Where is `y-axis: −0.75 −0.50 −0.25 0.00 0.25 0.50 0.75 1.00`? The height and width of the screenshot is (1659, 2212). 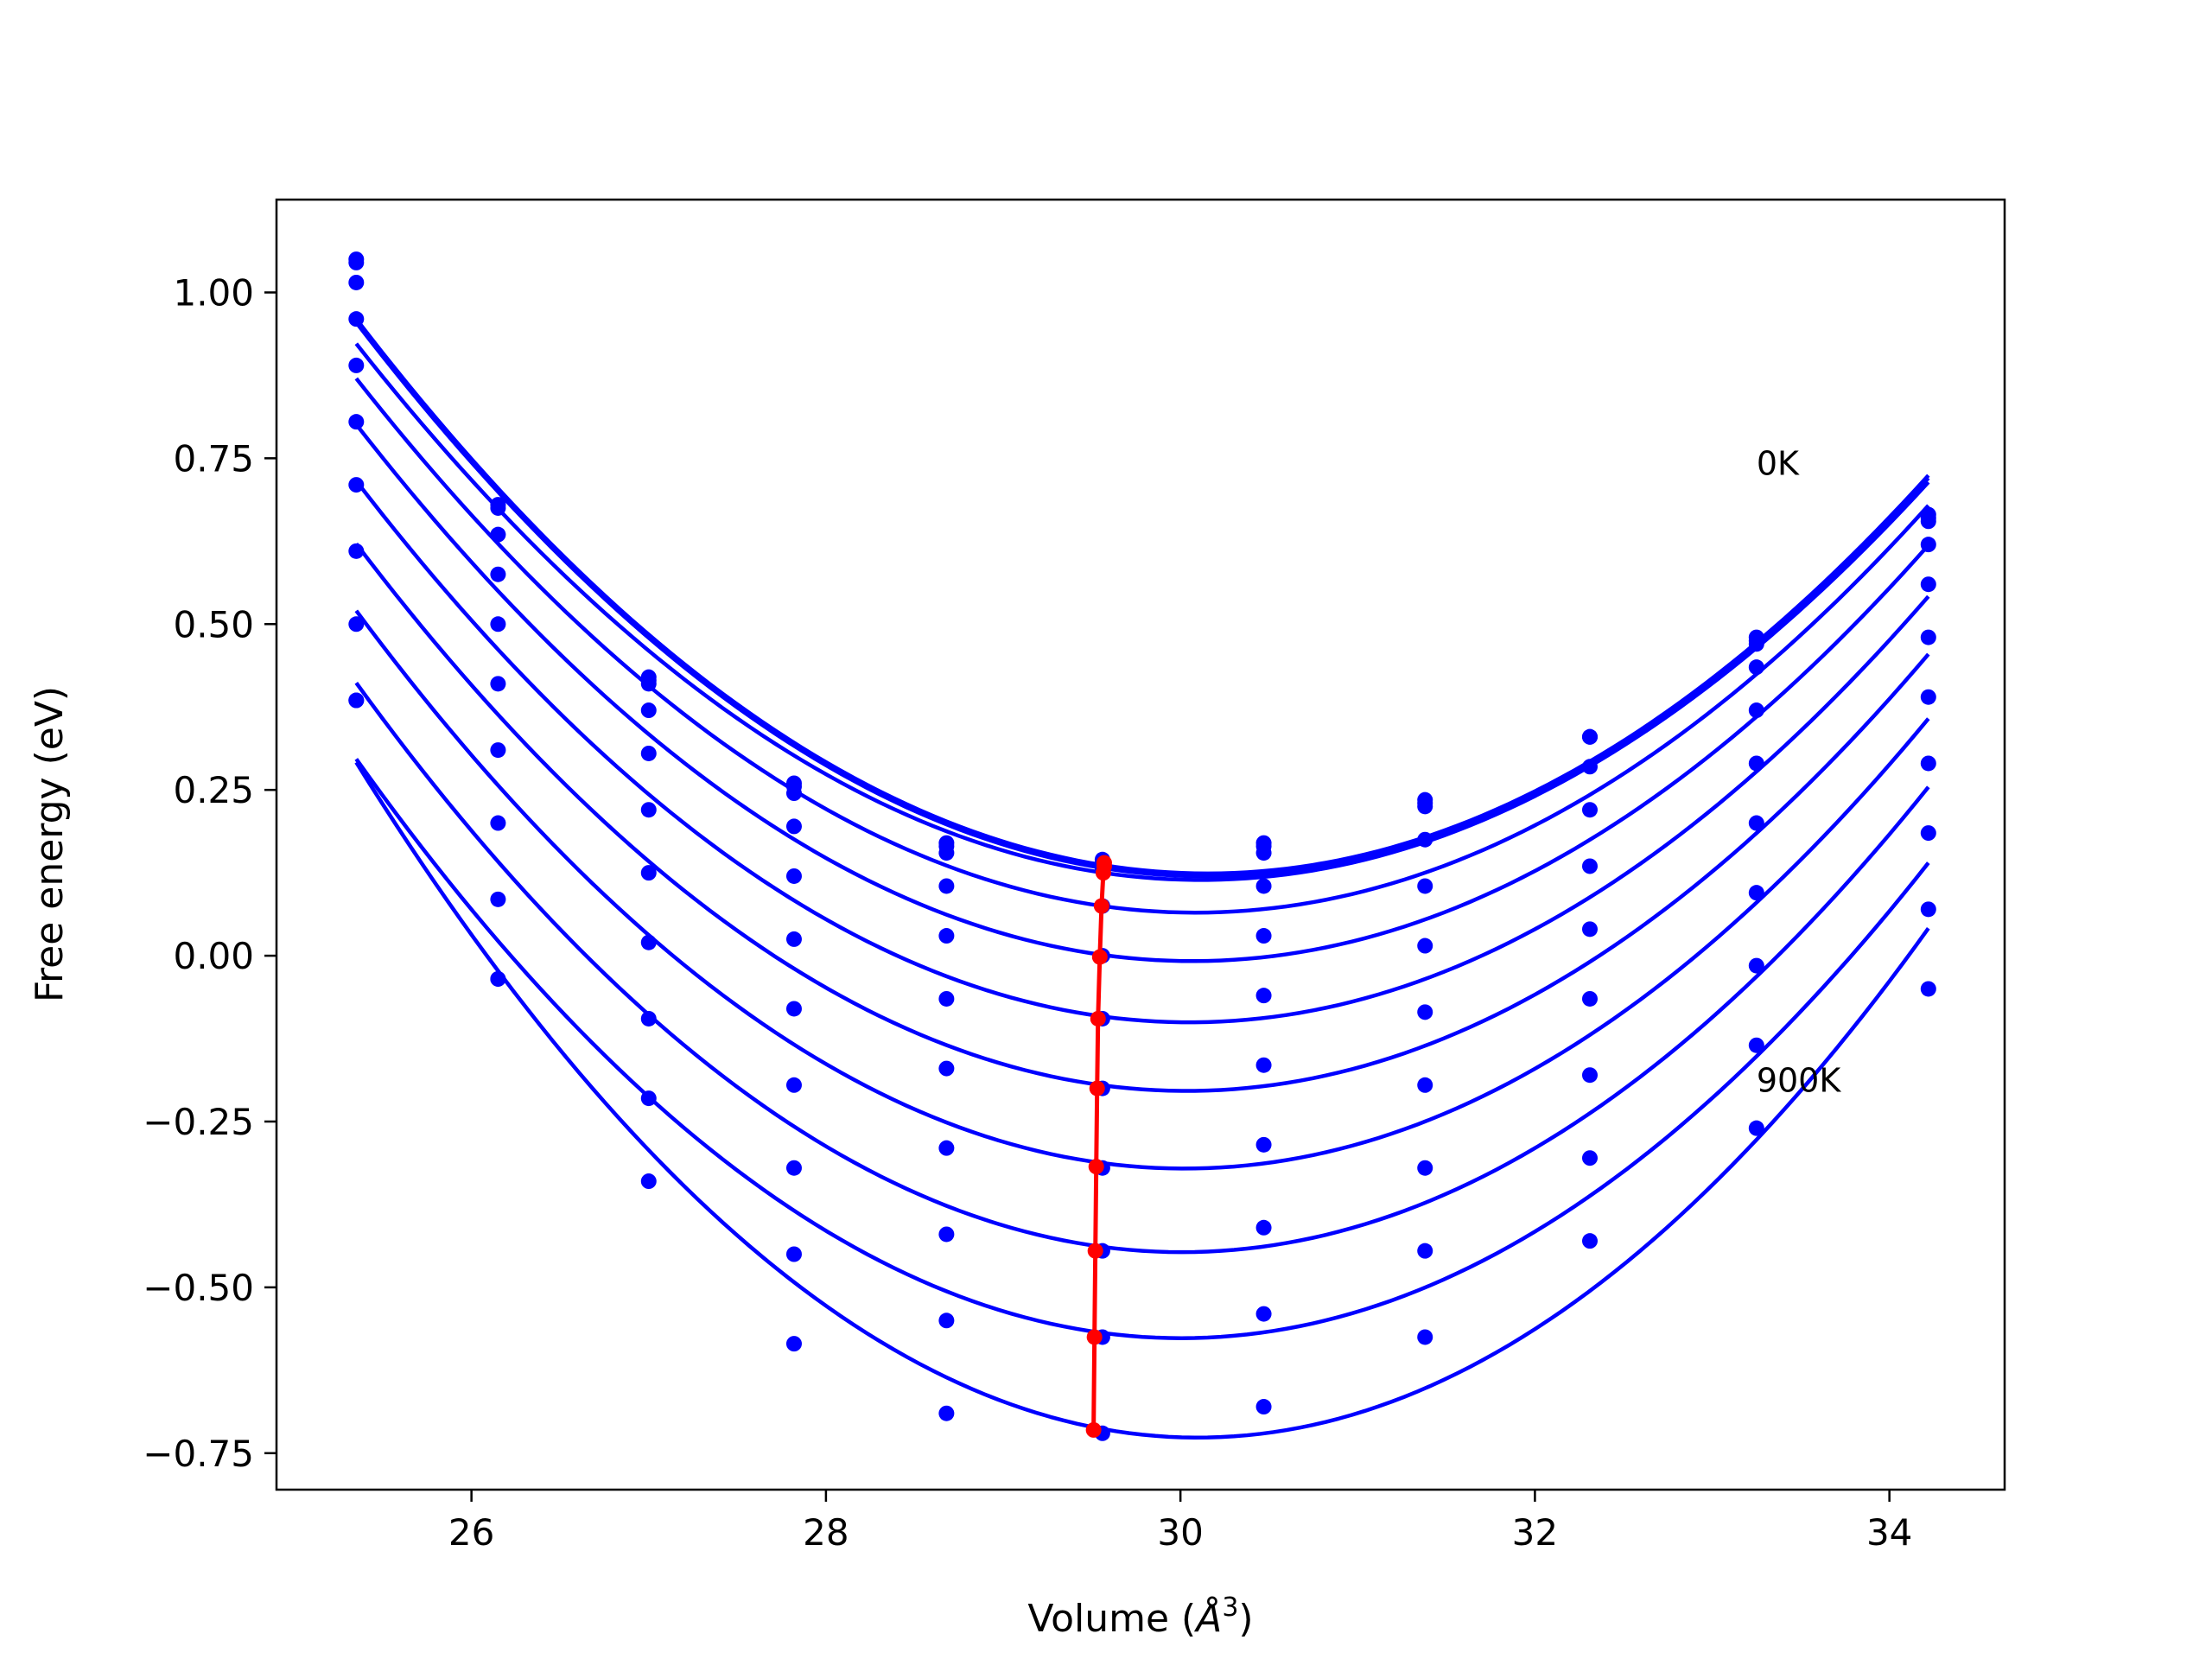 y-axis: −0.75 −0.50 −0.25 0.00 0.25 0.50 0.75 1.00 is located at coordinates (209, 873).